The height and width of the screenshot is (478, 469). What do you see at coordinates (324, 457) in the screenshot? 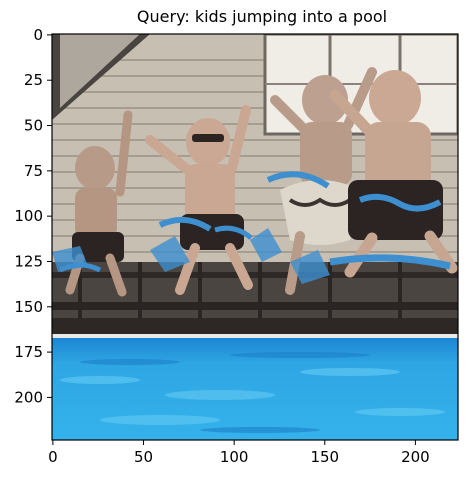
I see `x-tick-label: 150` at bounding box center [324, 457].